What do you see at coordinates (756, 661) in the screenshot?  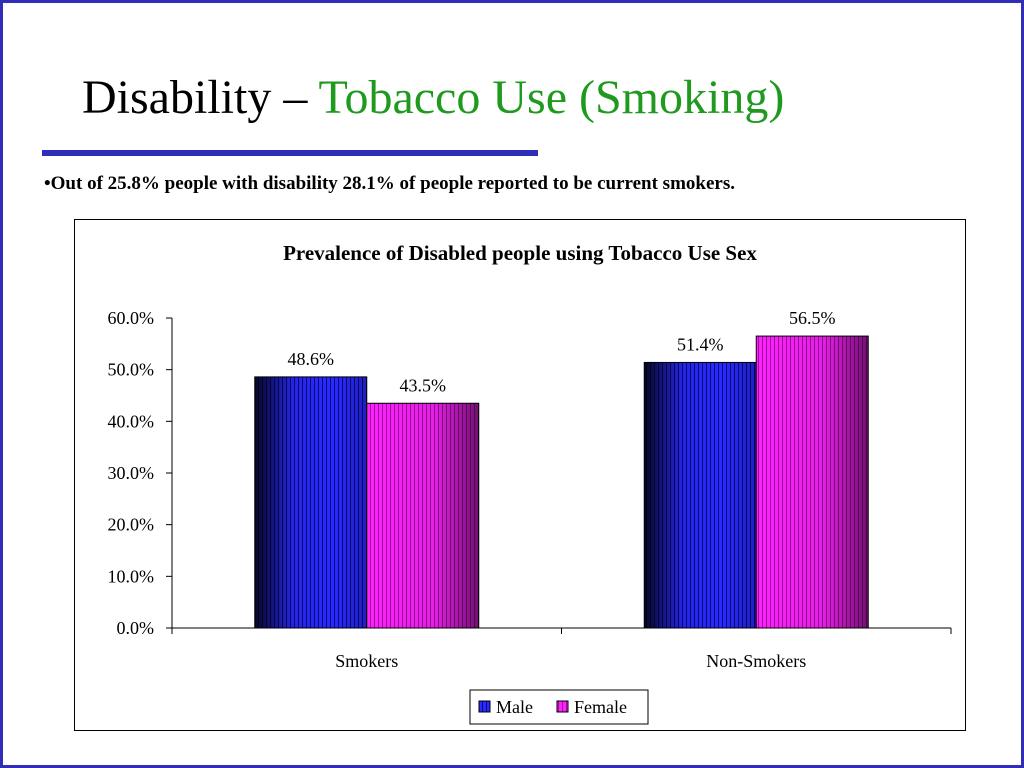 I see `x-tick-label: Non-Smokers` at bounding box center [756, 661].